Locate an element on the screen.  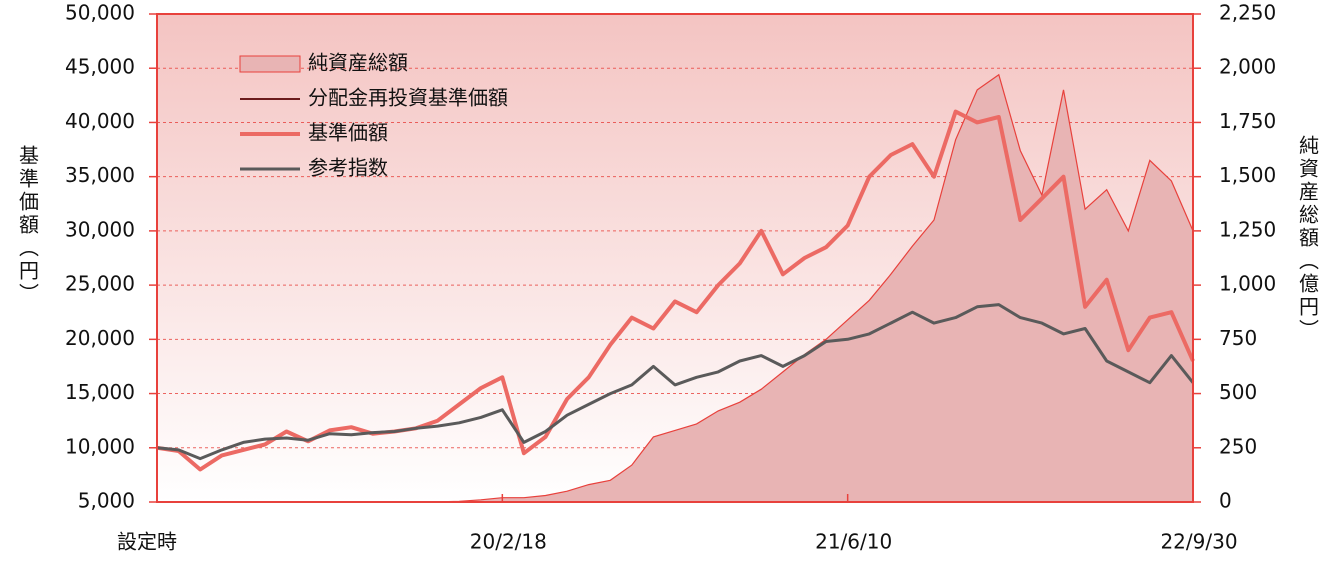
legend-label: 純資産総額 is located at coordinates (358, 63).